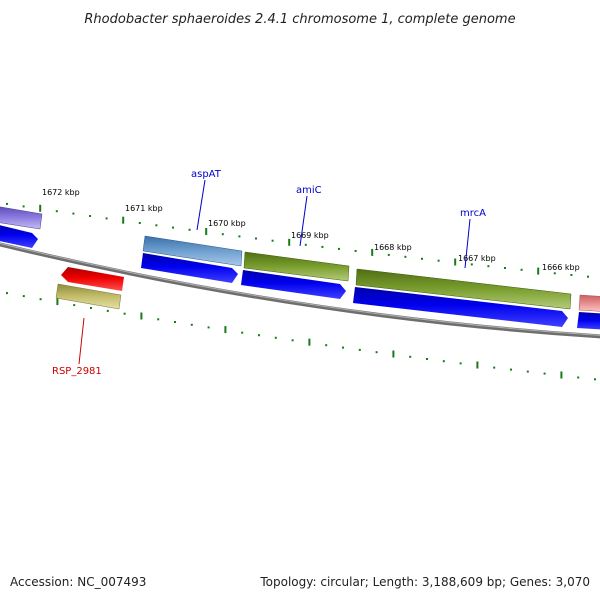 Image resolution: width=600 pixels, height=600 pixels. What do you see at coordinates (61, 192) in the screenshot?
I see `ruler-label: 1672 kbp` at bounding box center [61, 192].